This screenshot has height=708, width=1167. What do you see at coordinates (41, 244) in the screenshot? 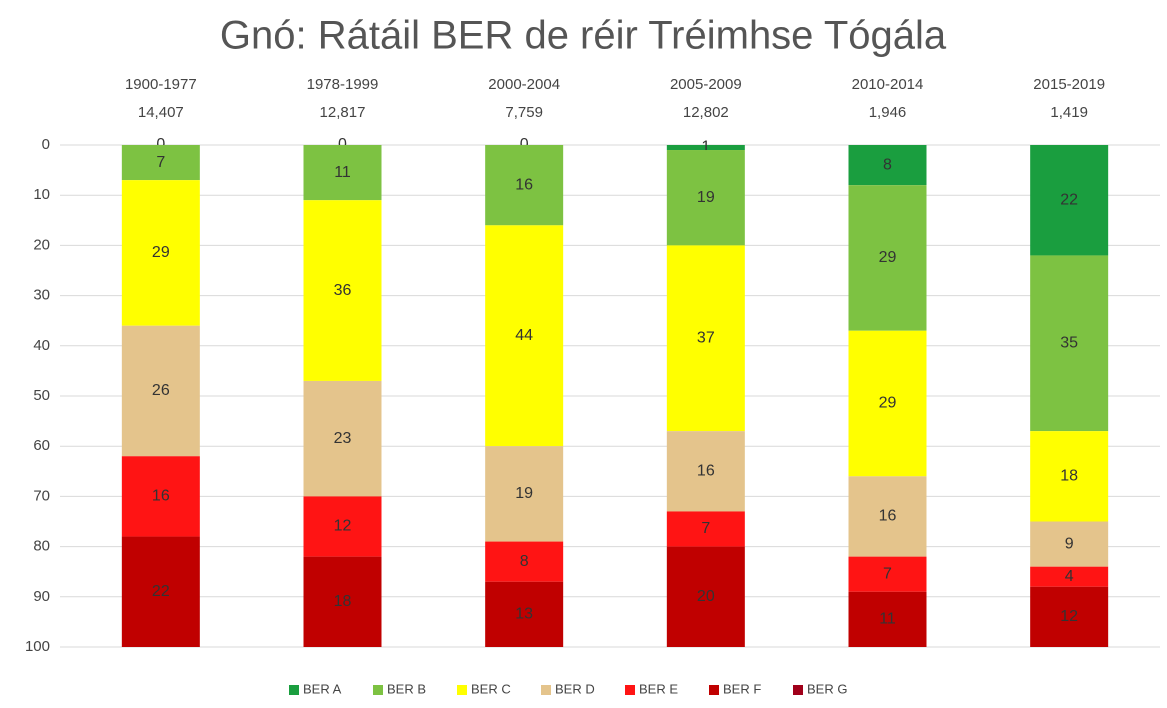
I see `y-tick-label: 20` at bounding box center [41, 244].